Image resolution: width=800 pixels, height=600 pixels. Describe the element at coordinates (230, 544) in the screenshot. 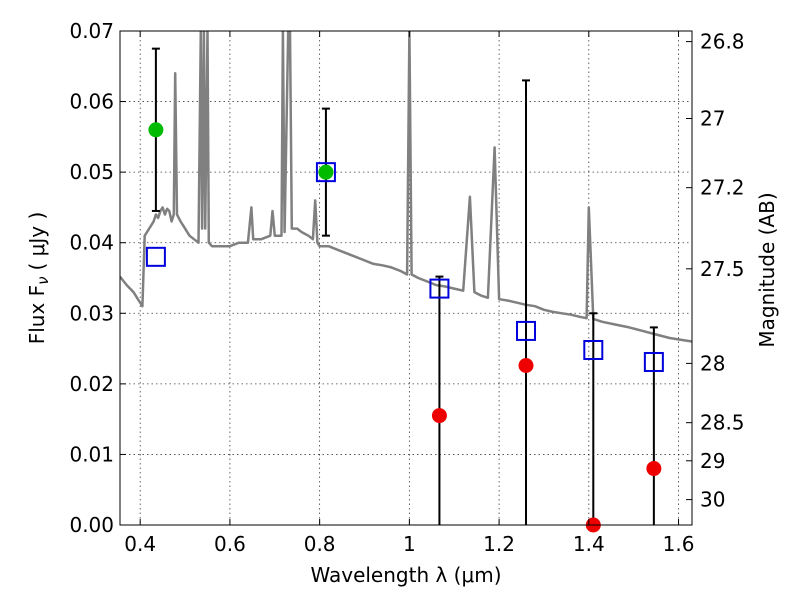

I see `x-tick-label: 0.6` at that location.